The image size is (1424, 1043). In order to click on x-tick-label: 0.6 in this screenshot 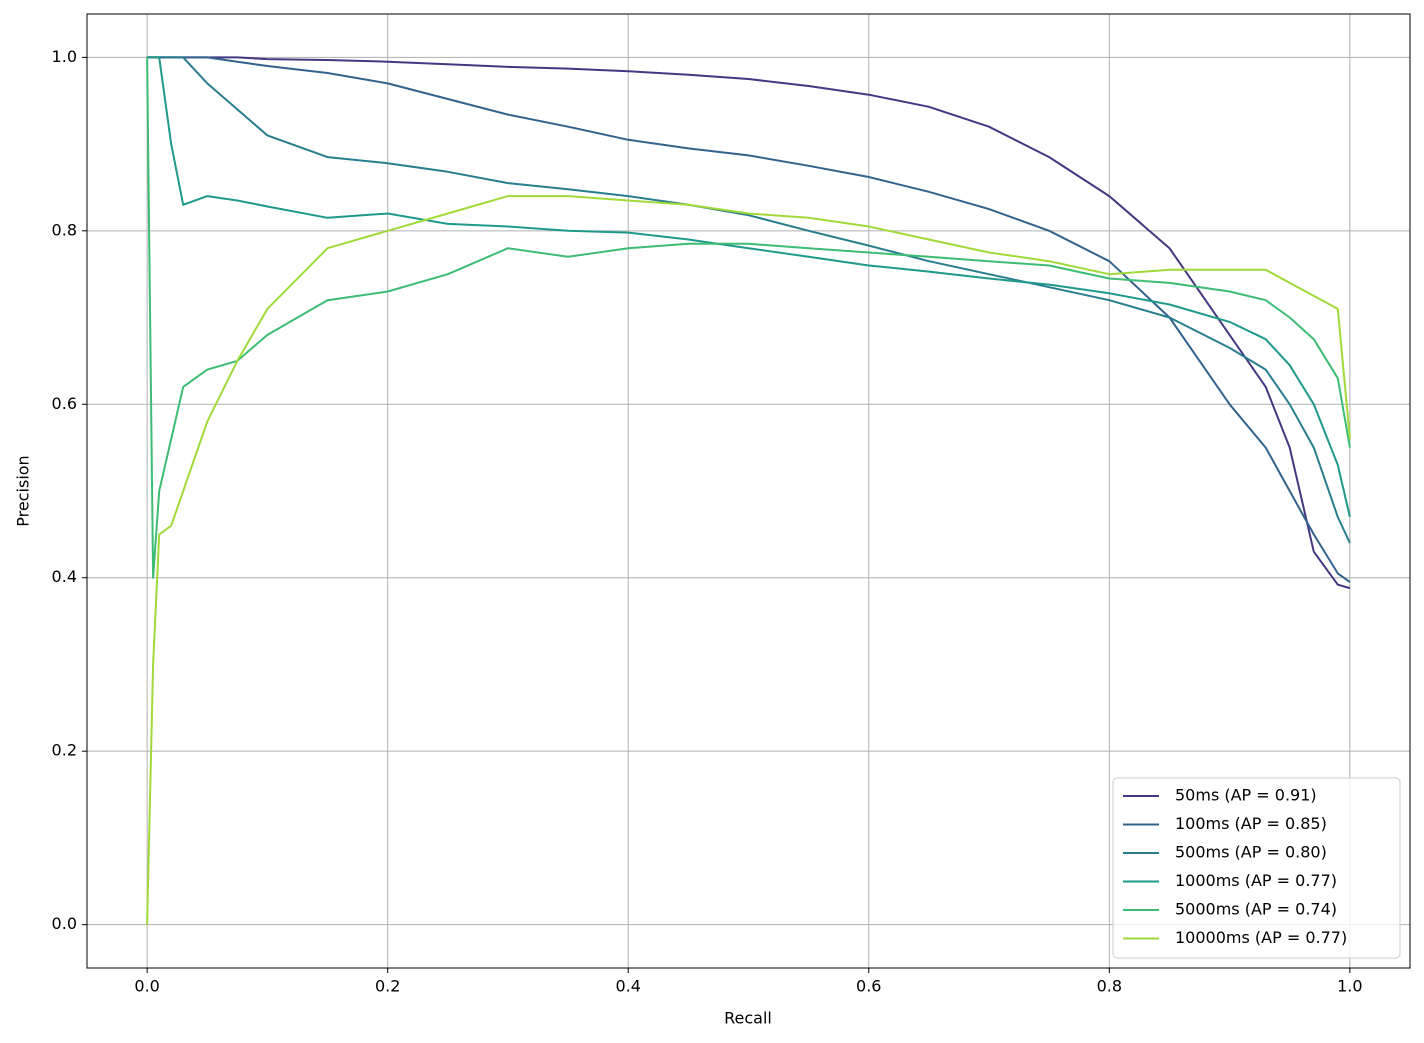, I will do `click(868, 986)`.